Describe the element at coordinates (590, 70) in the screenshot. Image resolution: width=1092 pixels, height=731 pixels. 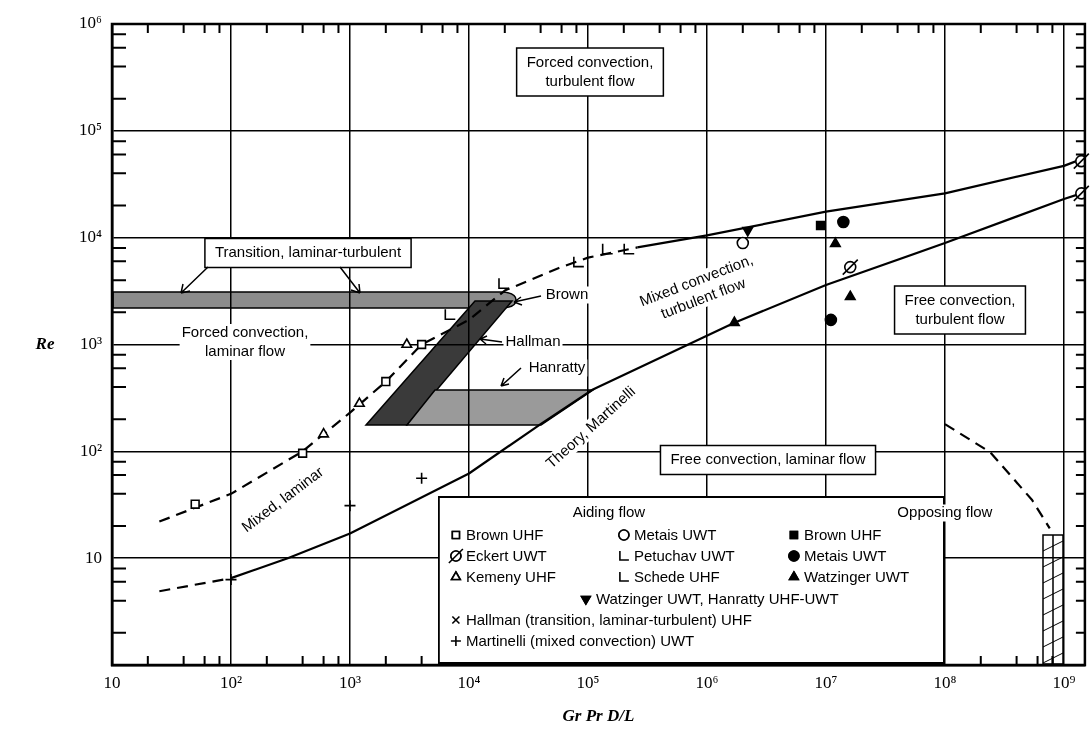
I see `annotation: Forced convection, turbulent flow` at that location.